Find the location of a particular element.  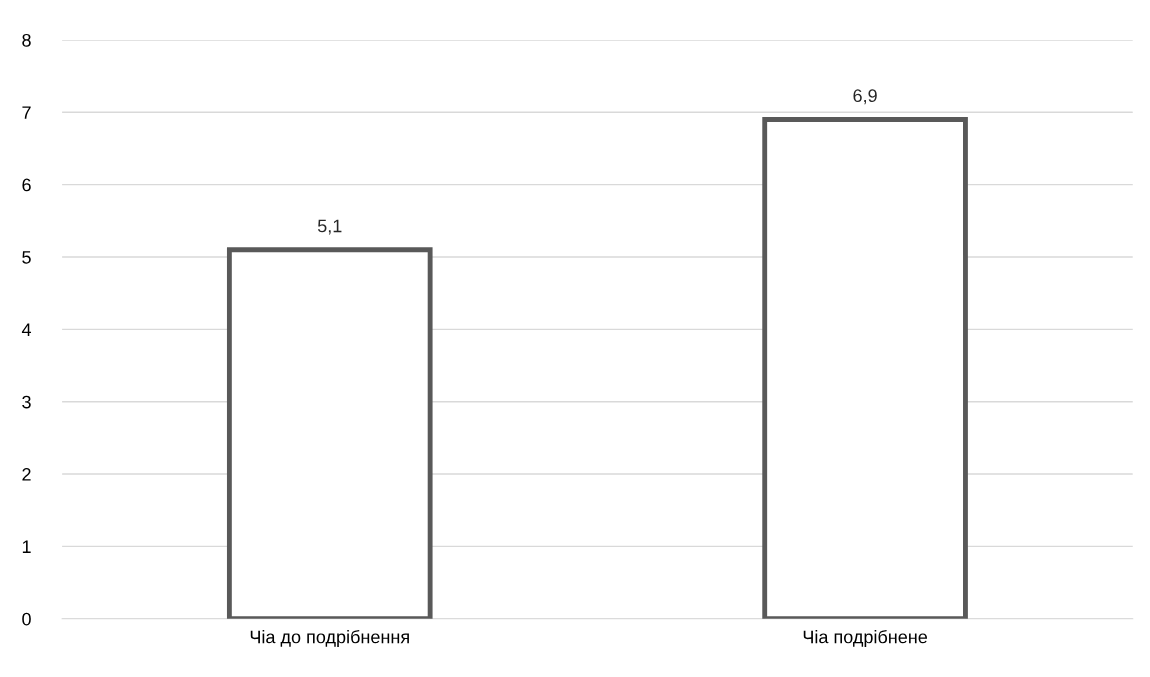

data-label: 5,1 is located at coordinates (329, 227).